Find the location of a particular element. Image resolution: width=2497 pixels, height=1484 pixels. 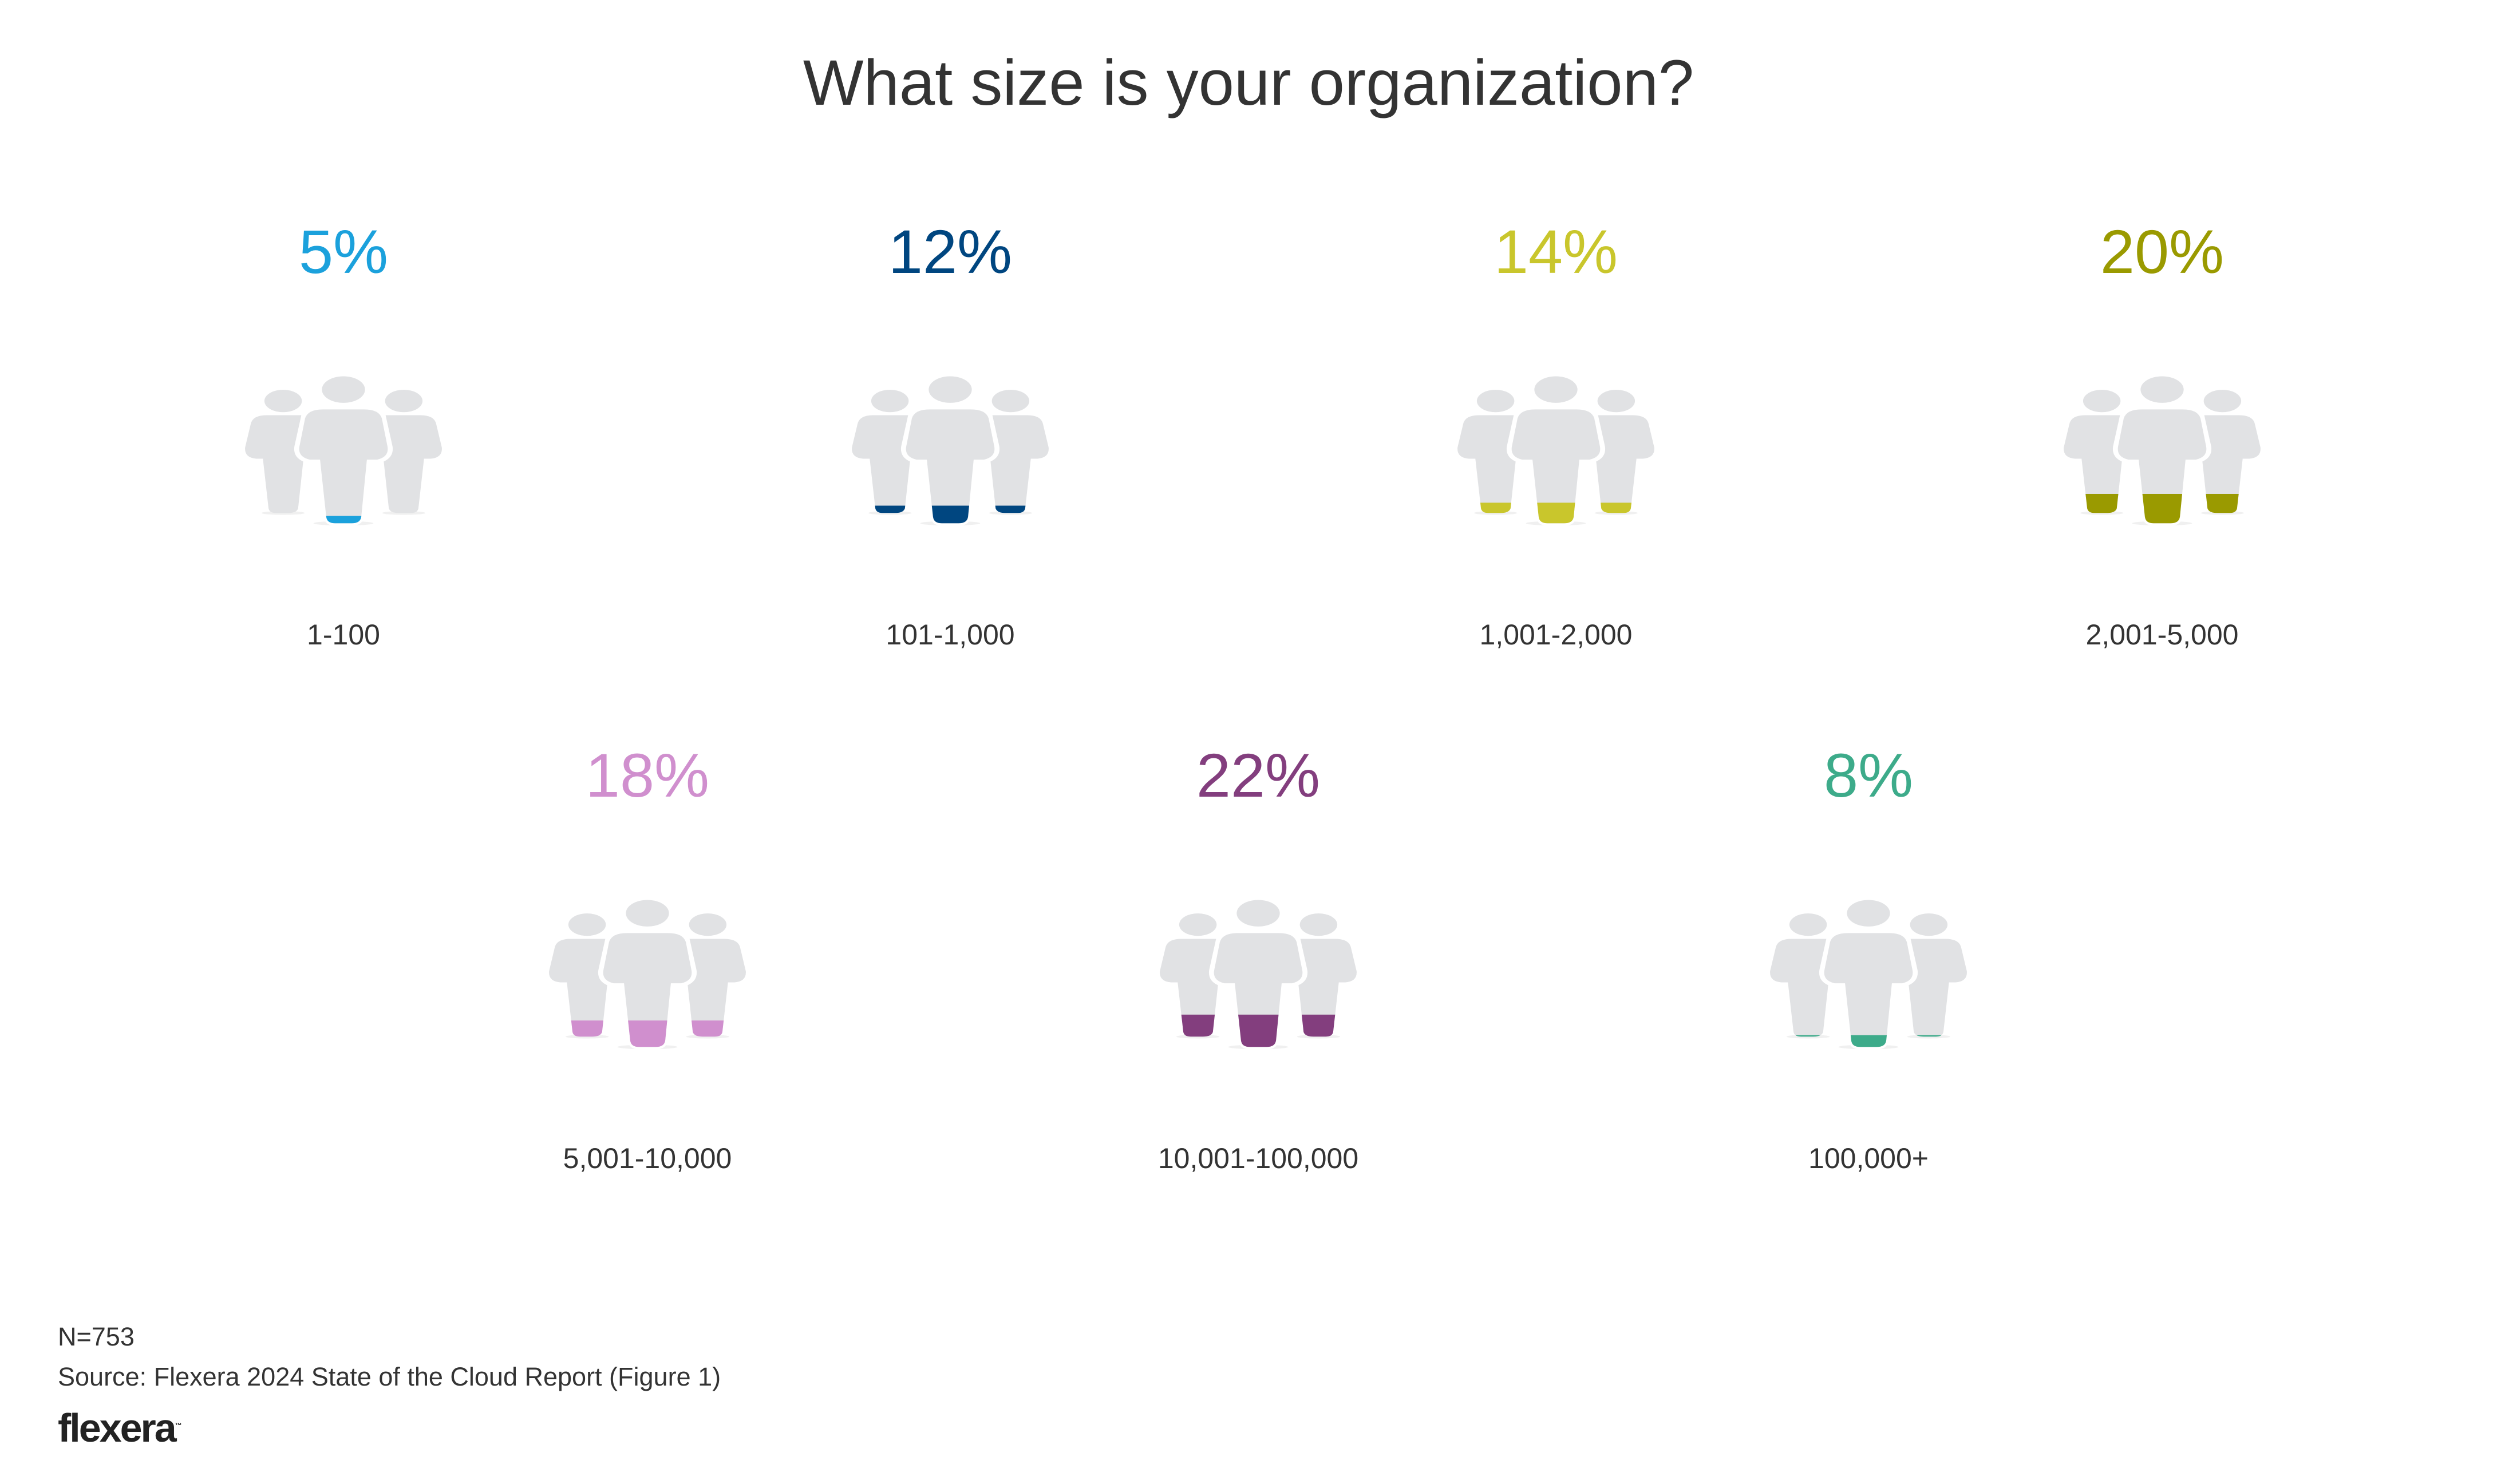

category-label: 100,000+ is located at coordinates (1868, 1158).